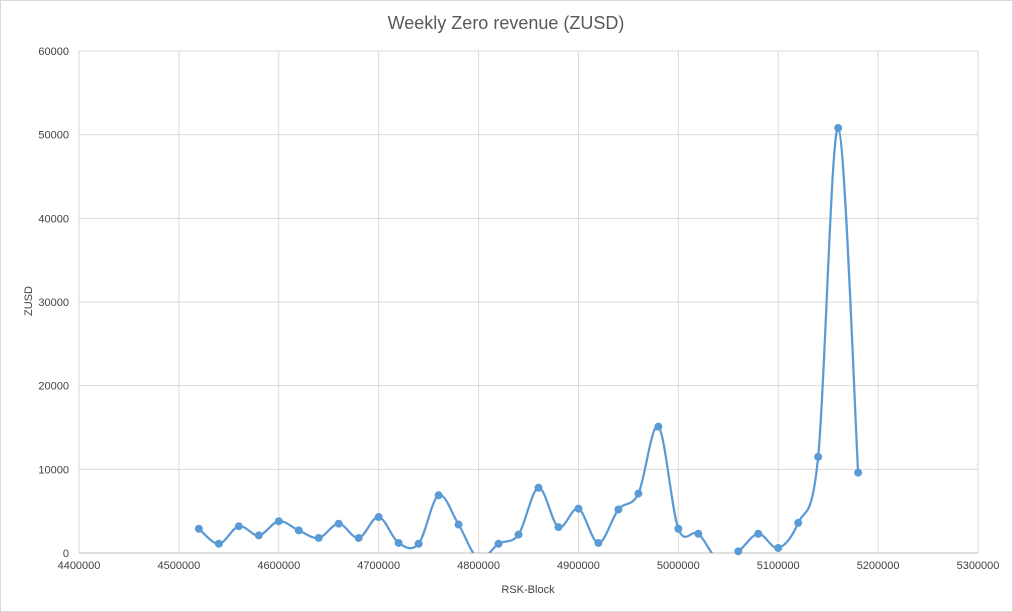 Image resolution: width=1013 pixels, height=612 pixels. I want to click on x-tick-label: 4700000, so click(378, 566).